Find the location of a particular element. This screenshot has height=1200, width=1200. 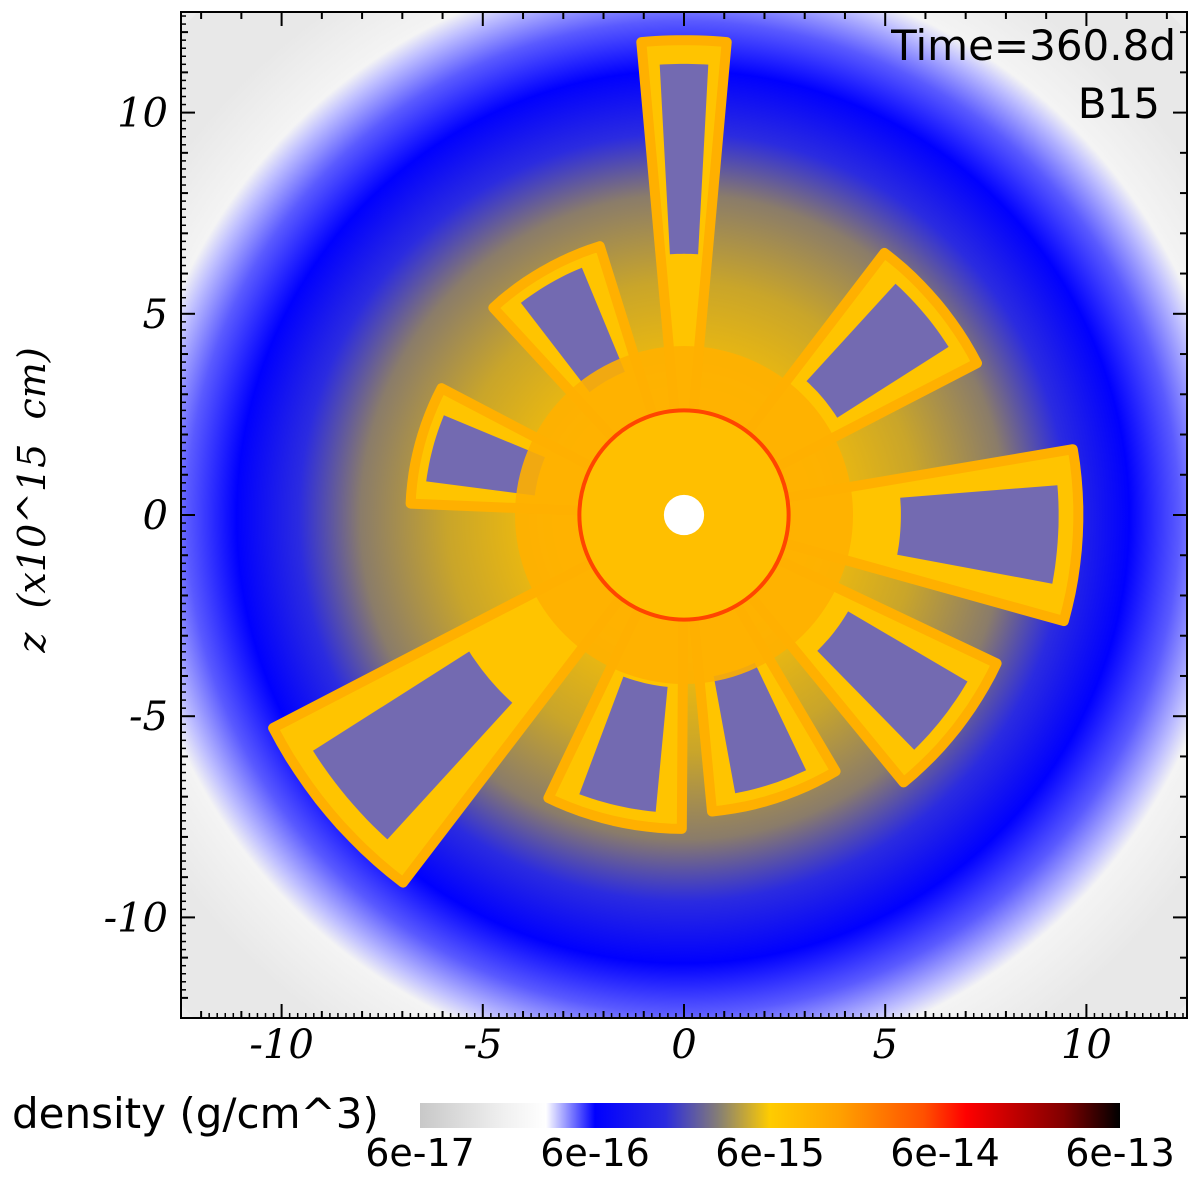

colorbar-tick-label: 6e-16 is located at coordinates (595, 1153).